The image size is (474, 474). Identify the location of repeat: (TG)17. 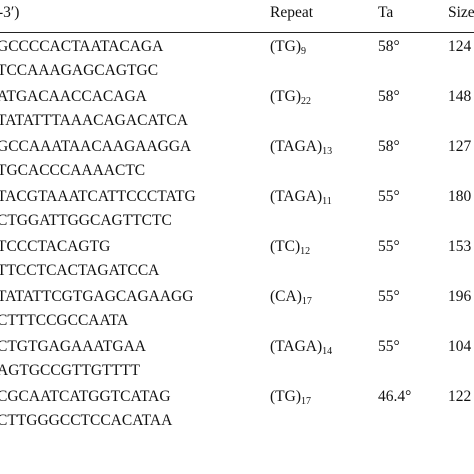
(290, 397).